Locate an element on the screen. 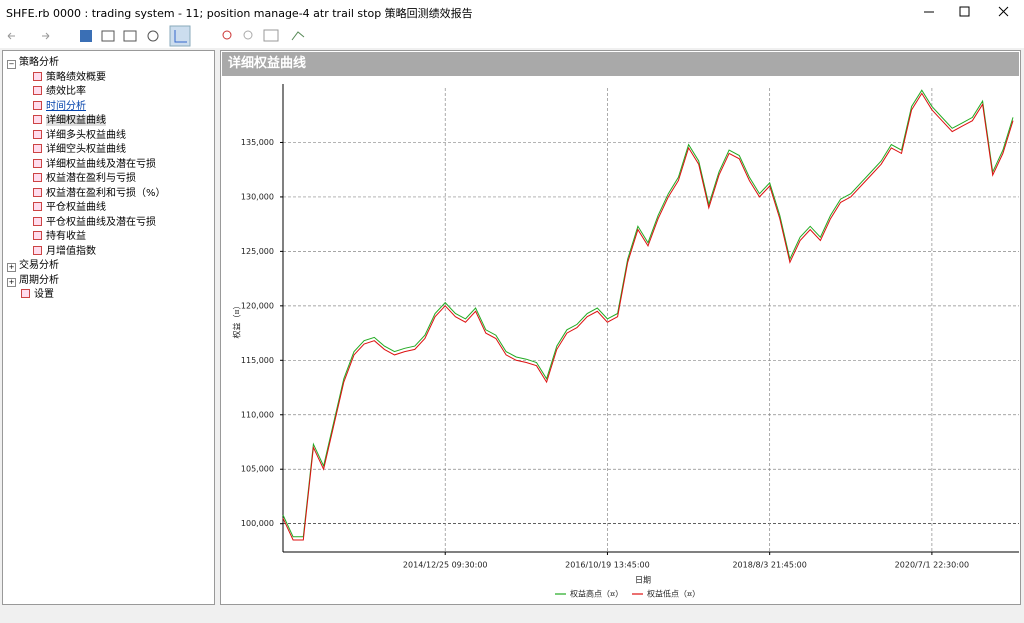 The width and height of the screenshot is (1024, 623). y-tick-label: 115,000 is located at coordinates (257, 360).